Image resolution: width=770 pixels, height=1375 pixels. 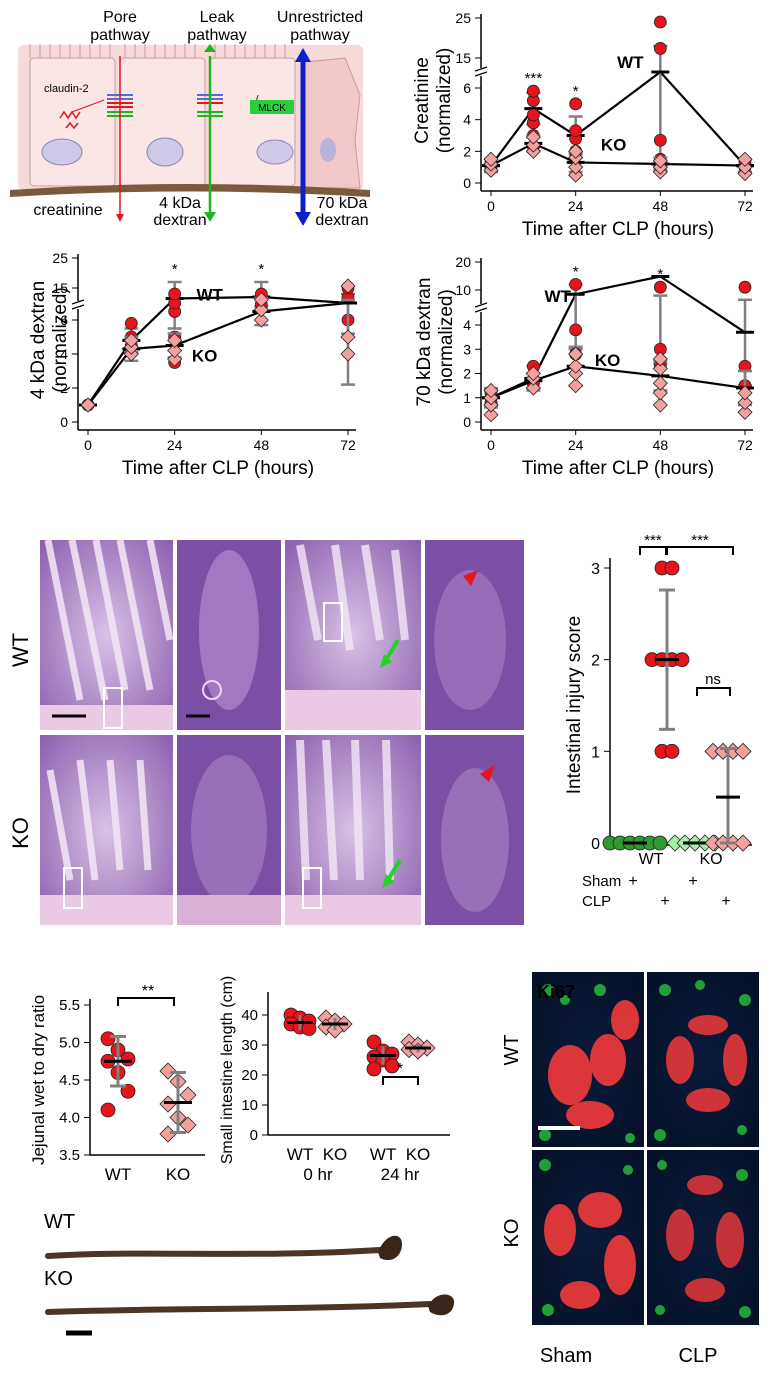 What do you see at coordinates (512, 1233) in the screenshot?
I see `ki67-row-label-ko: KO` at bounding box center [512, 1233].